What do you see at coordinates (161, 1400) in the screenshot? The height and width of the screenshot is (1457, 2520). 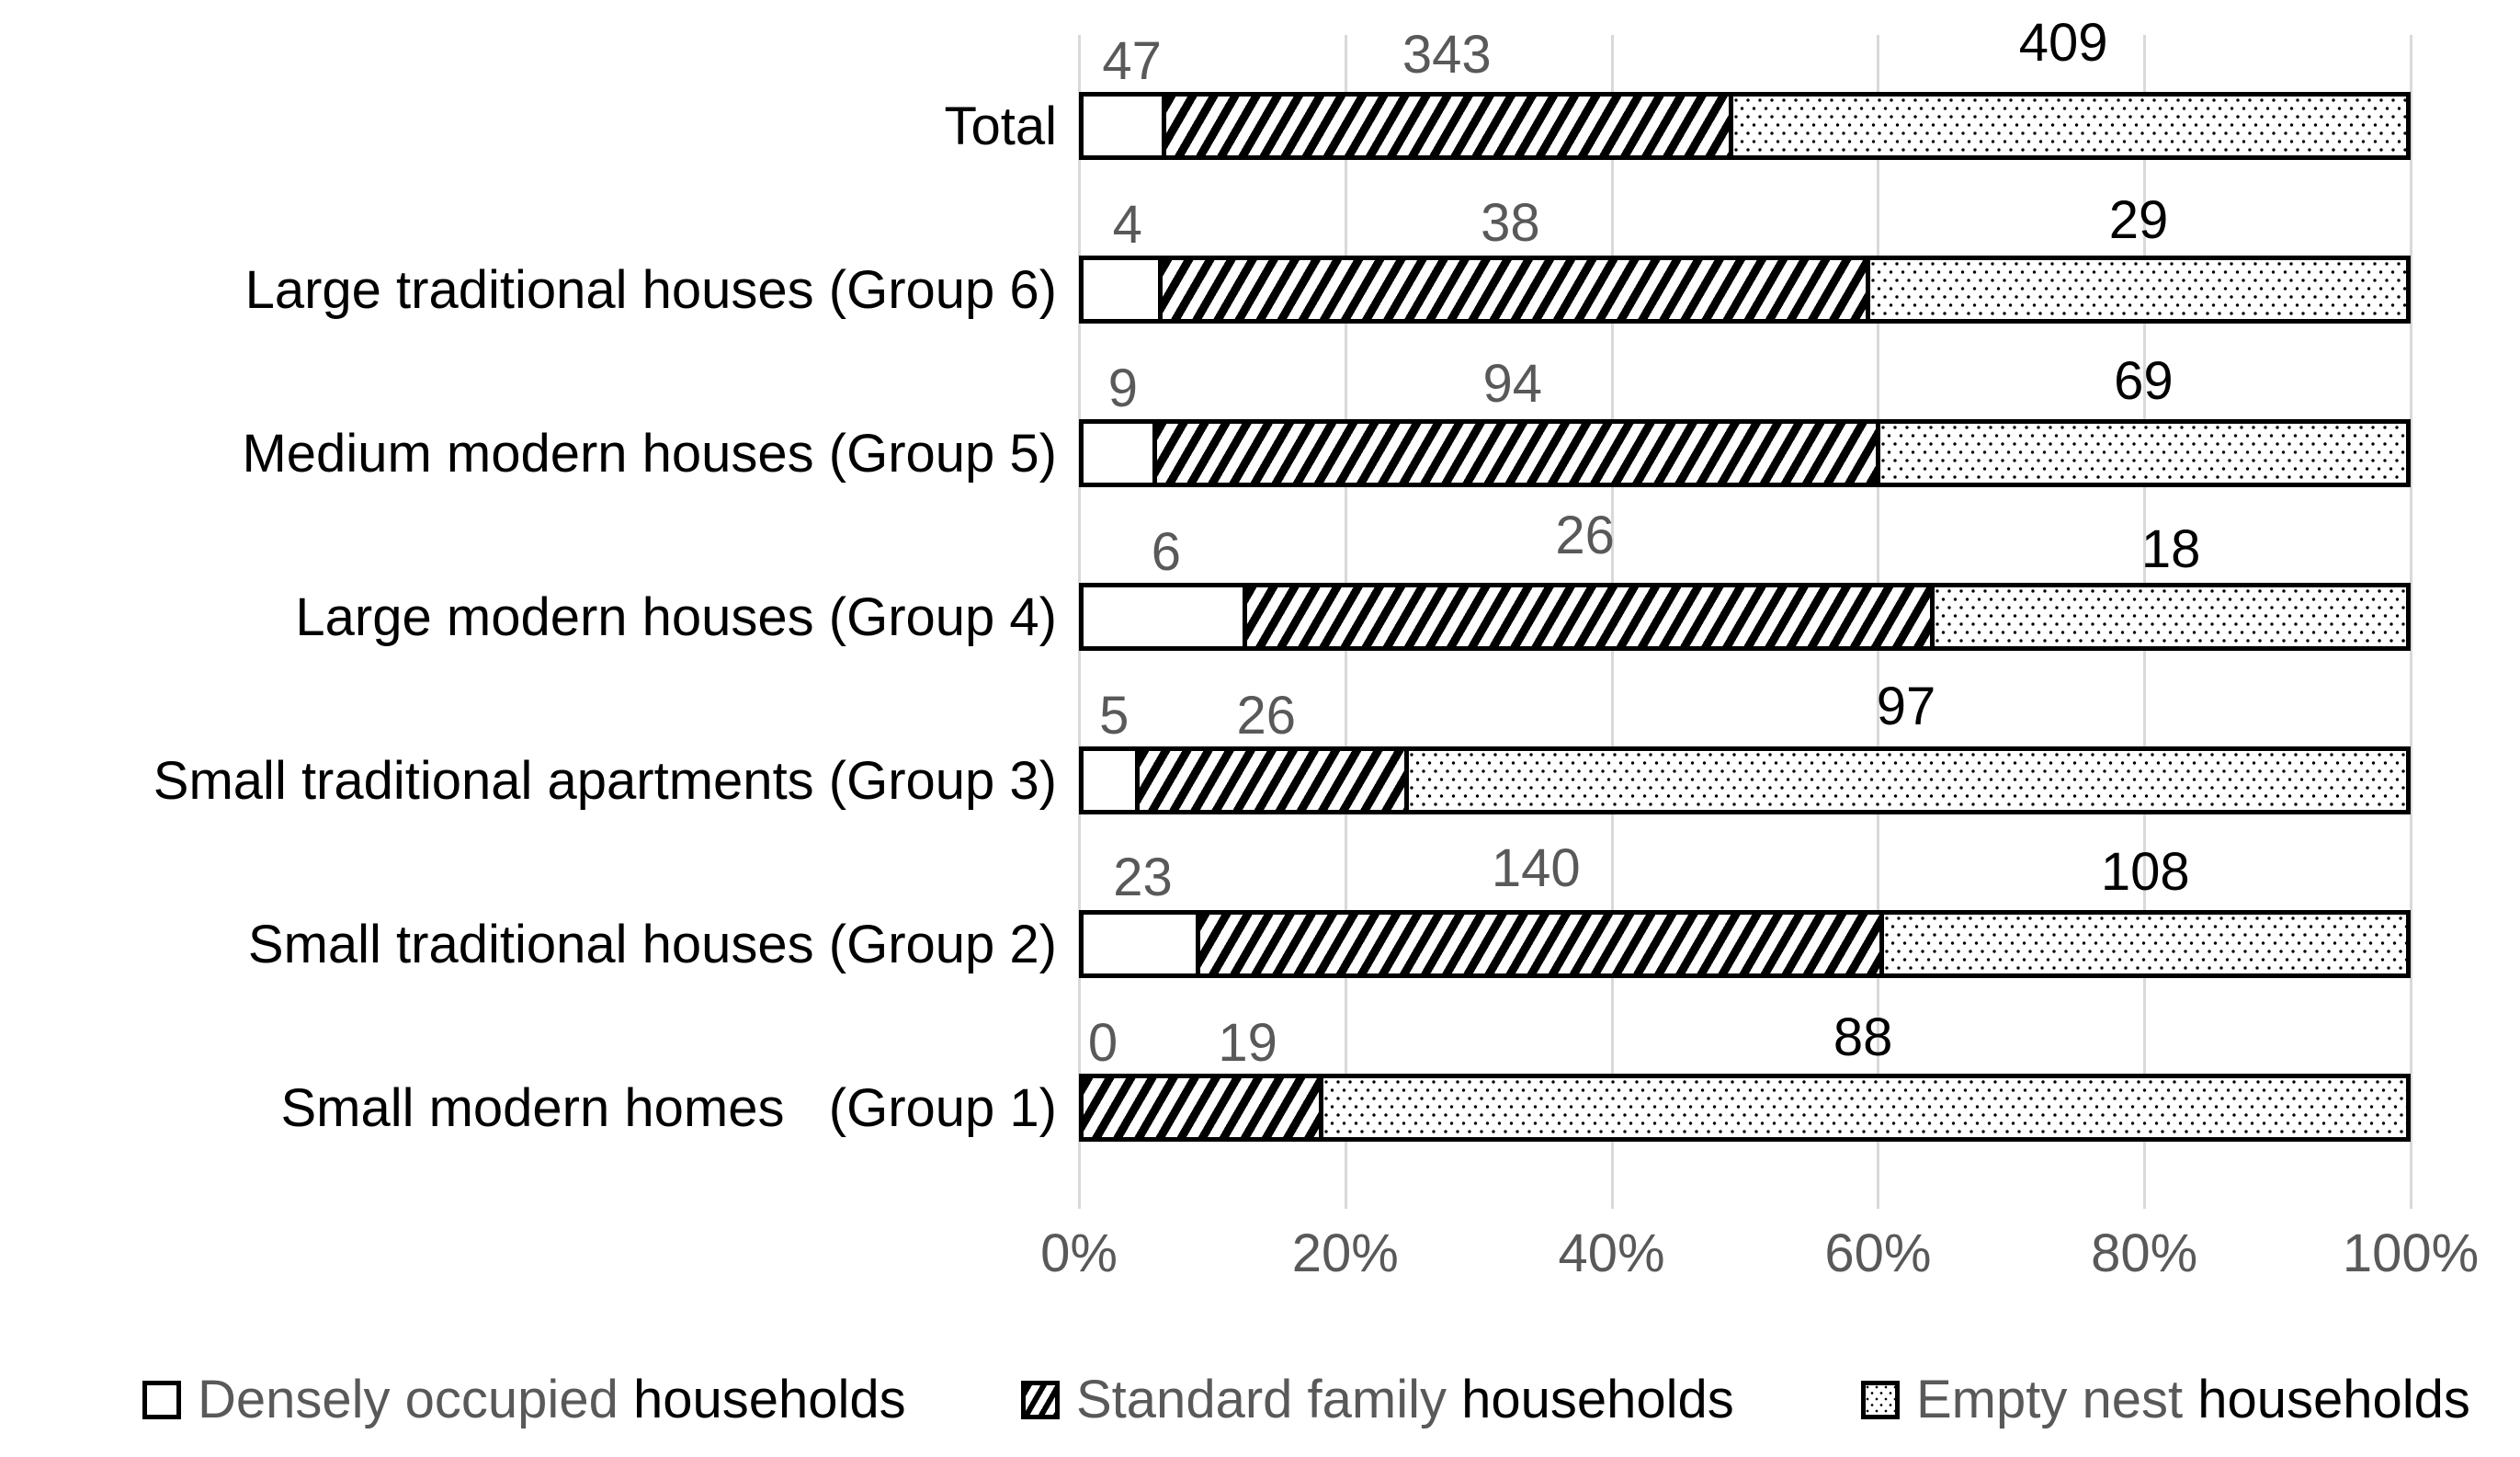 I see `legend-swatch-plain` at bounding box center [161, 1400].